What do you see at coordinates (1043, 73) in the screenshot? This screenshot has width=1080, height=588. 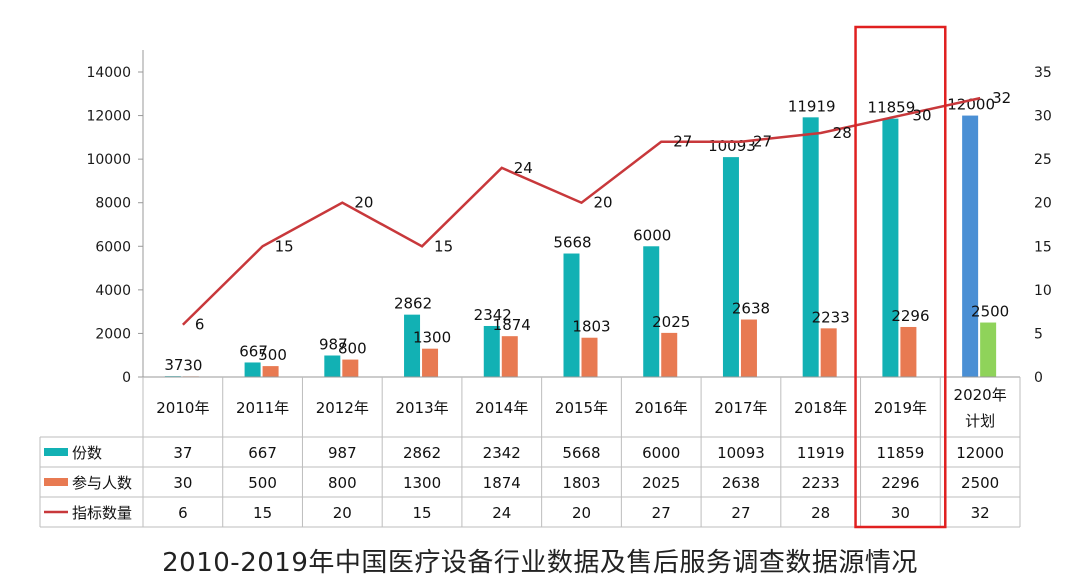 I see `y-right-tick-label: 35` at bounding box center [1043, 73].